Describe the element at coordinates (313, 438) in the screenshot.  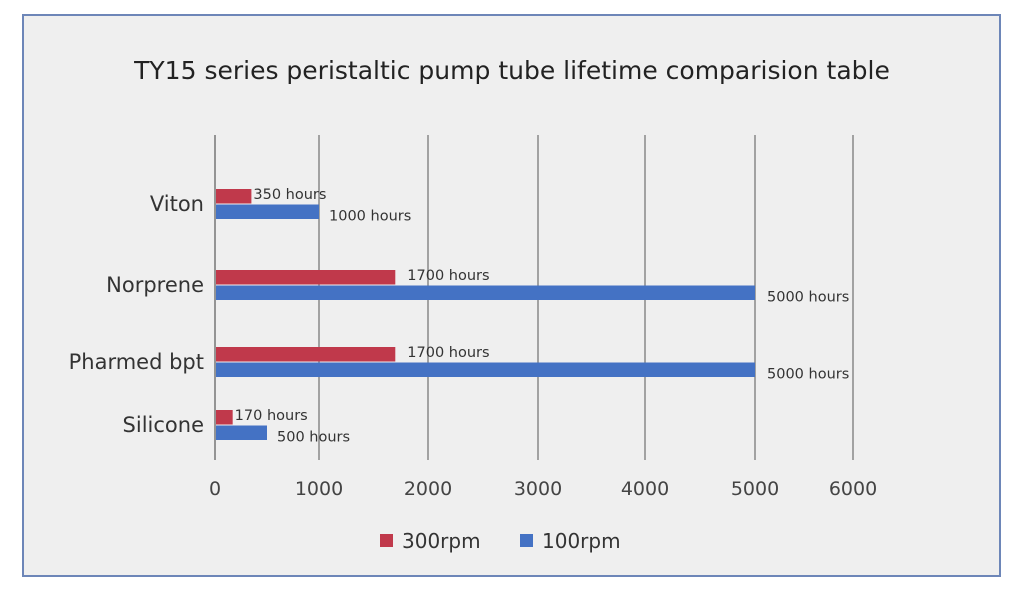
I see `data-label: 500 hours` at that location.